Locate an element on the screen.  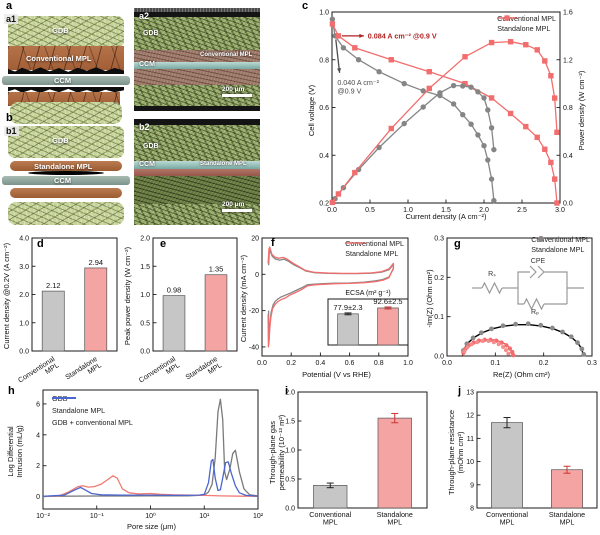
panel-b-letter: b is located at coordinates (9, 118).